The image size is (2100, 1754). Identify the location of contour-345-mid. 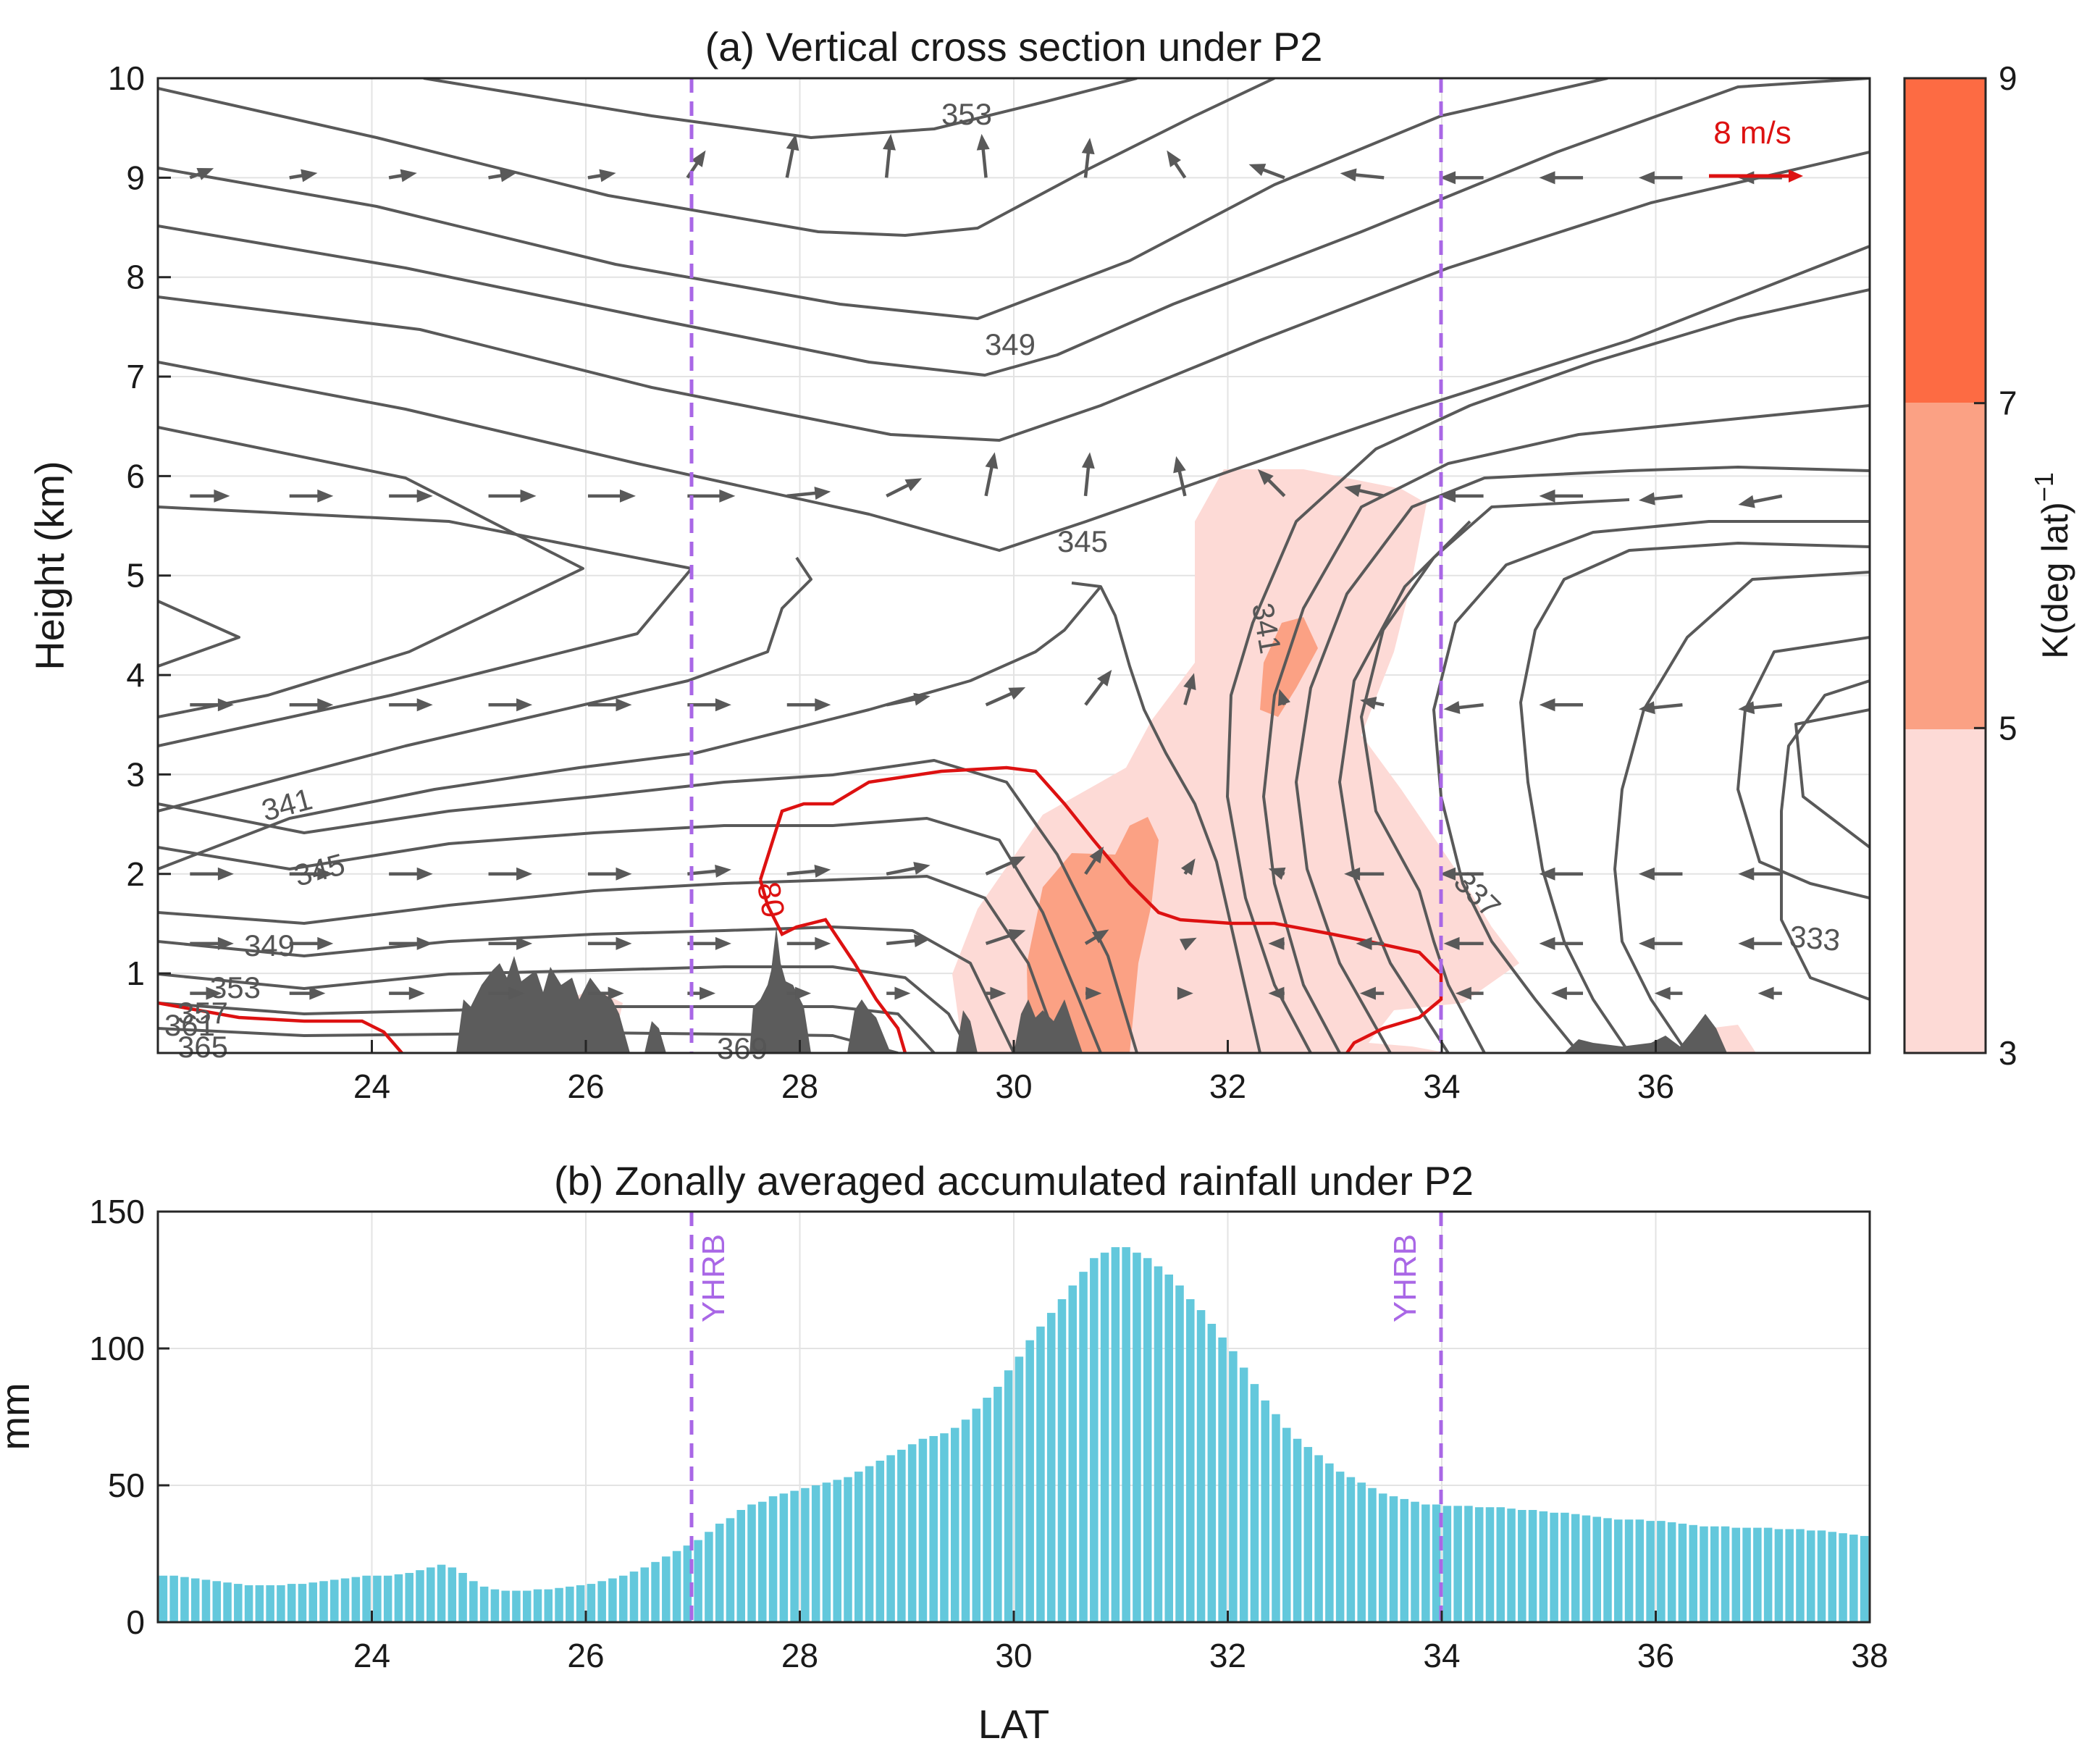
(1014, 398).